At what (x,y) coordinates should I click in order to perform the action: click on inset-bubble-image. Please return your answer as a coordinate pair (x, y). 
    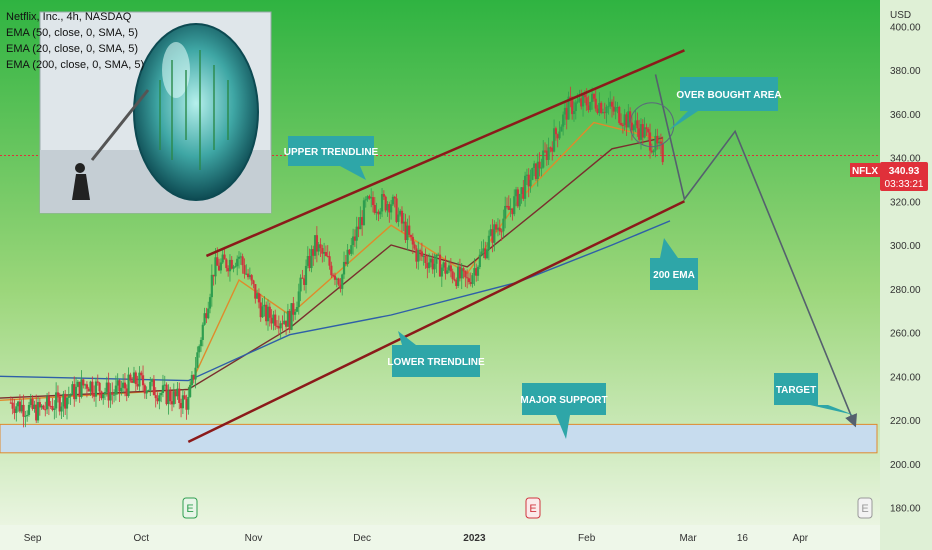
    Looking at the image, I should click on (155, 112).